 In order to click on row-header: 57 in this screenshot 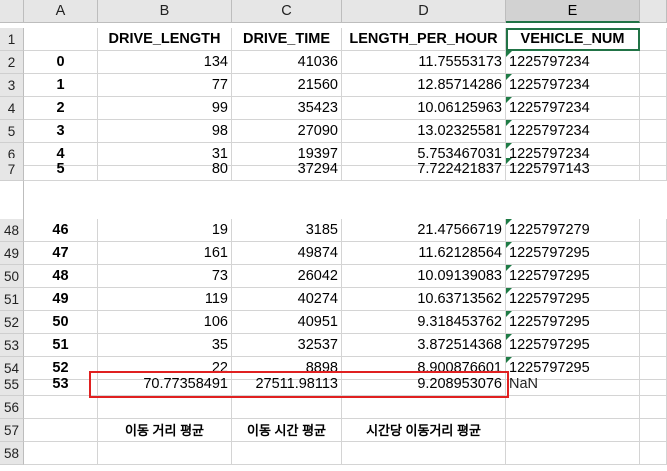, I will do `click(12, 430)`.